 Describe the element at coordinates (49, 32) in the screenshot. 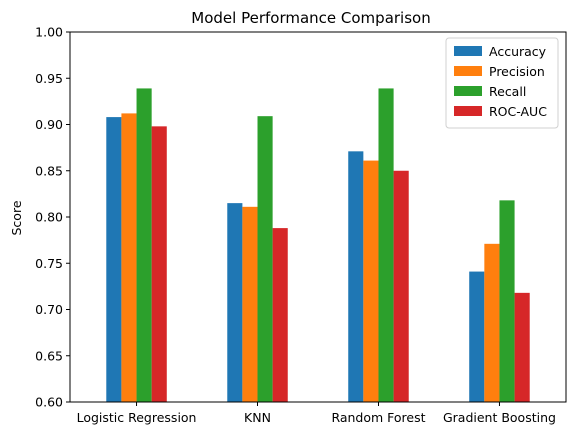

I see `y-tick-label: 1.00` at that location.